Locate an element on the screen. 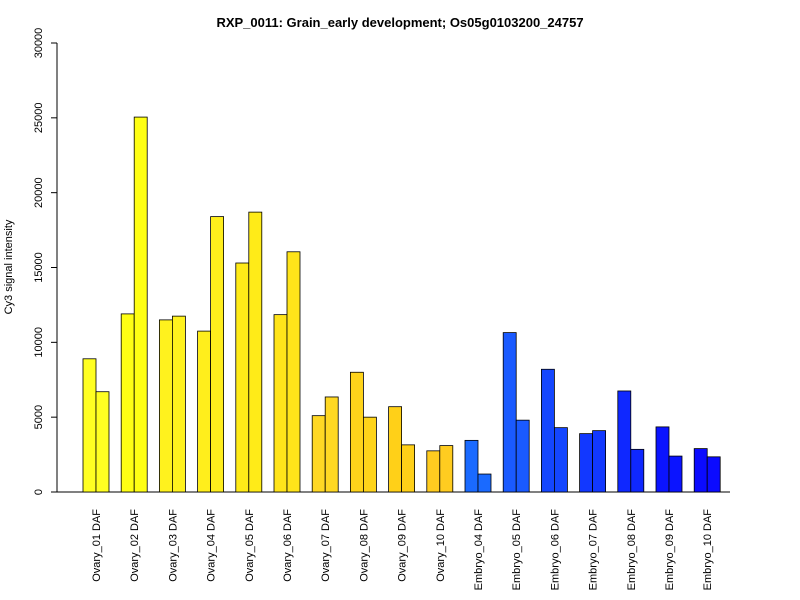 The width and height of the screenshot is (800, 600). y-tick-label: 25000 is located at coordinates (39, 118).